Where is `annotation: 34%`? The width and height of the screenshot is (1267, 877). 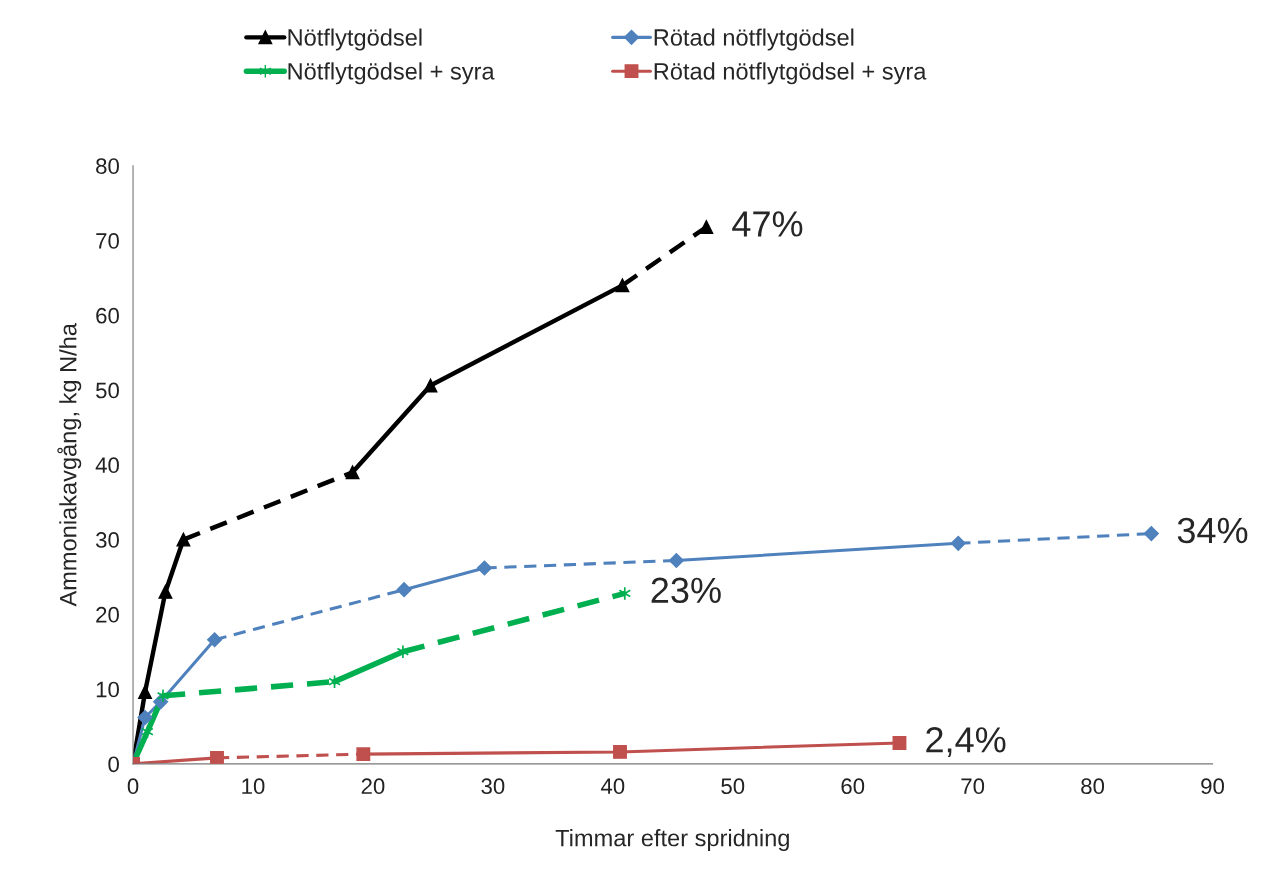
annotation: 34% is located at coordinates (1212, 530).